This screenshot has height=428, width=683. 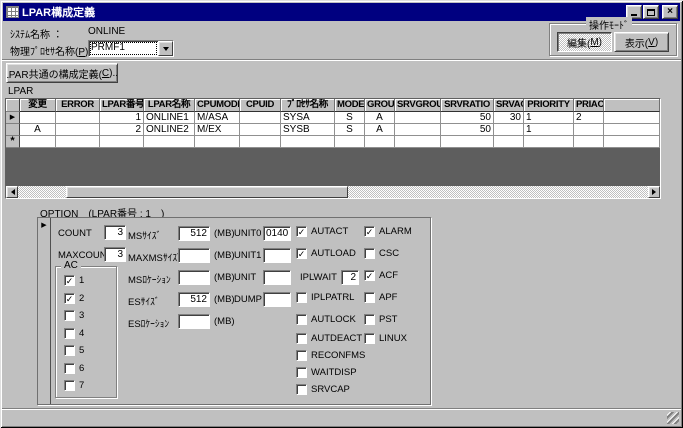 I want to click on option-record-selector: ▶, so click(x=44, y=311).